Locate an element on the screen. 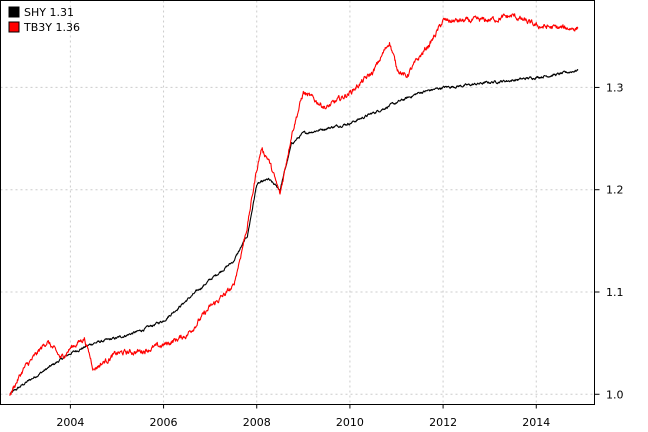 This screenshot has height=432, width=648. y-tick-label: 1.3 is located at coordinates (615, 87).